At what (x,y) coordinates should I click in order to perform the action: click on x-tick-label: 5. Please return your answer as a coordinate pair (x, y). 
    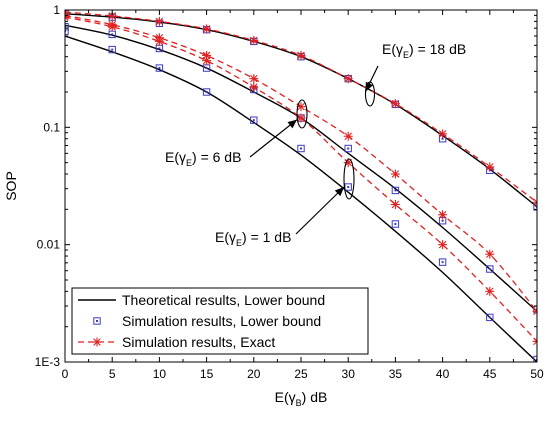
    Looking at the image, I should click on (112, 374).